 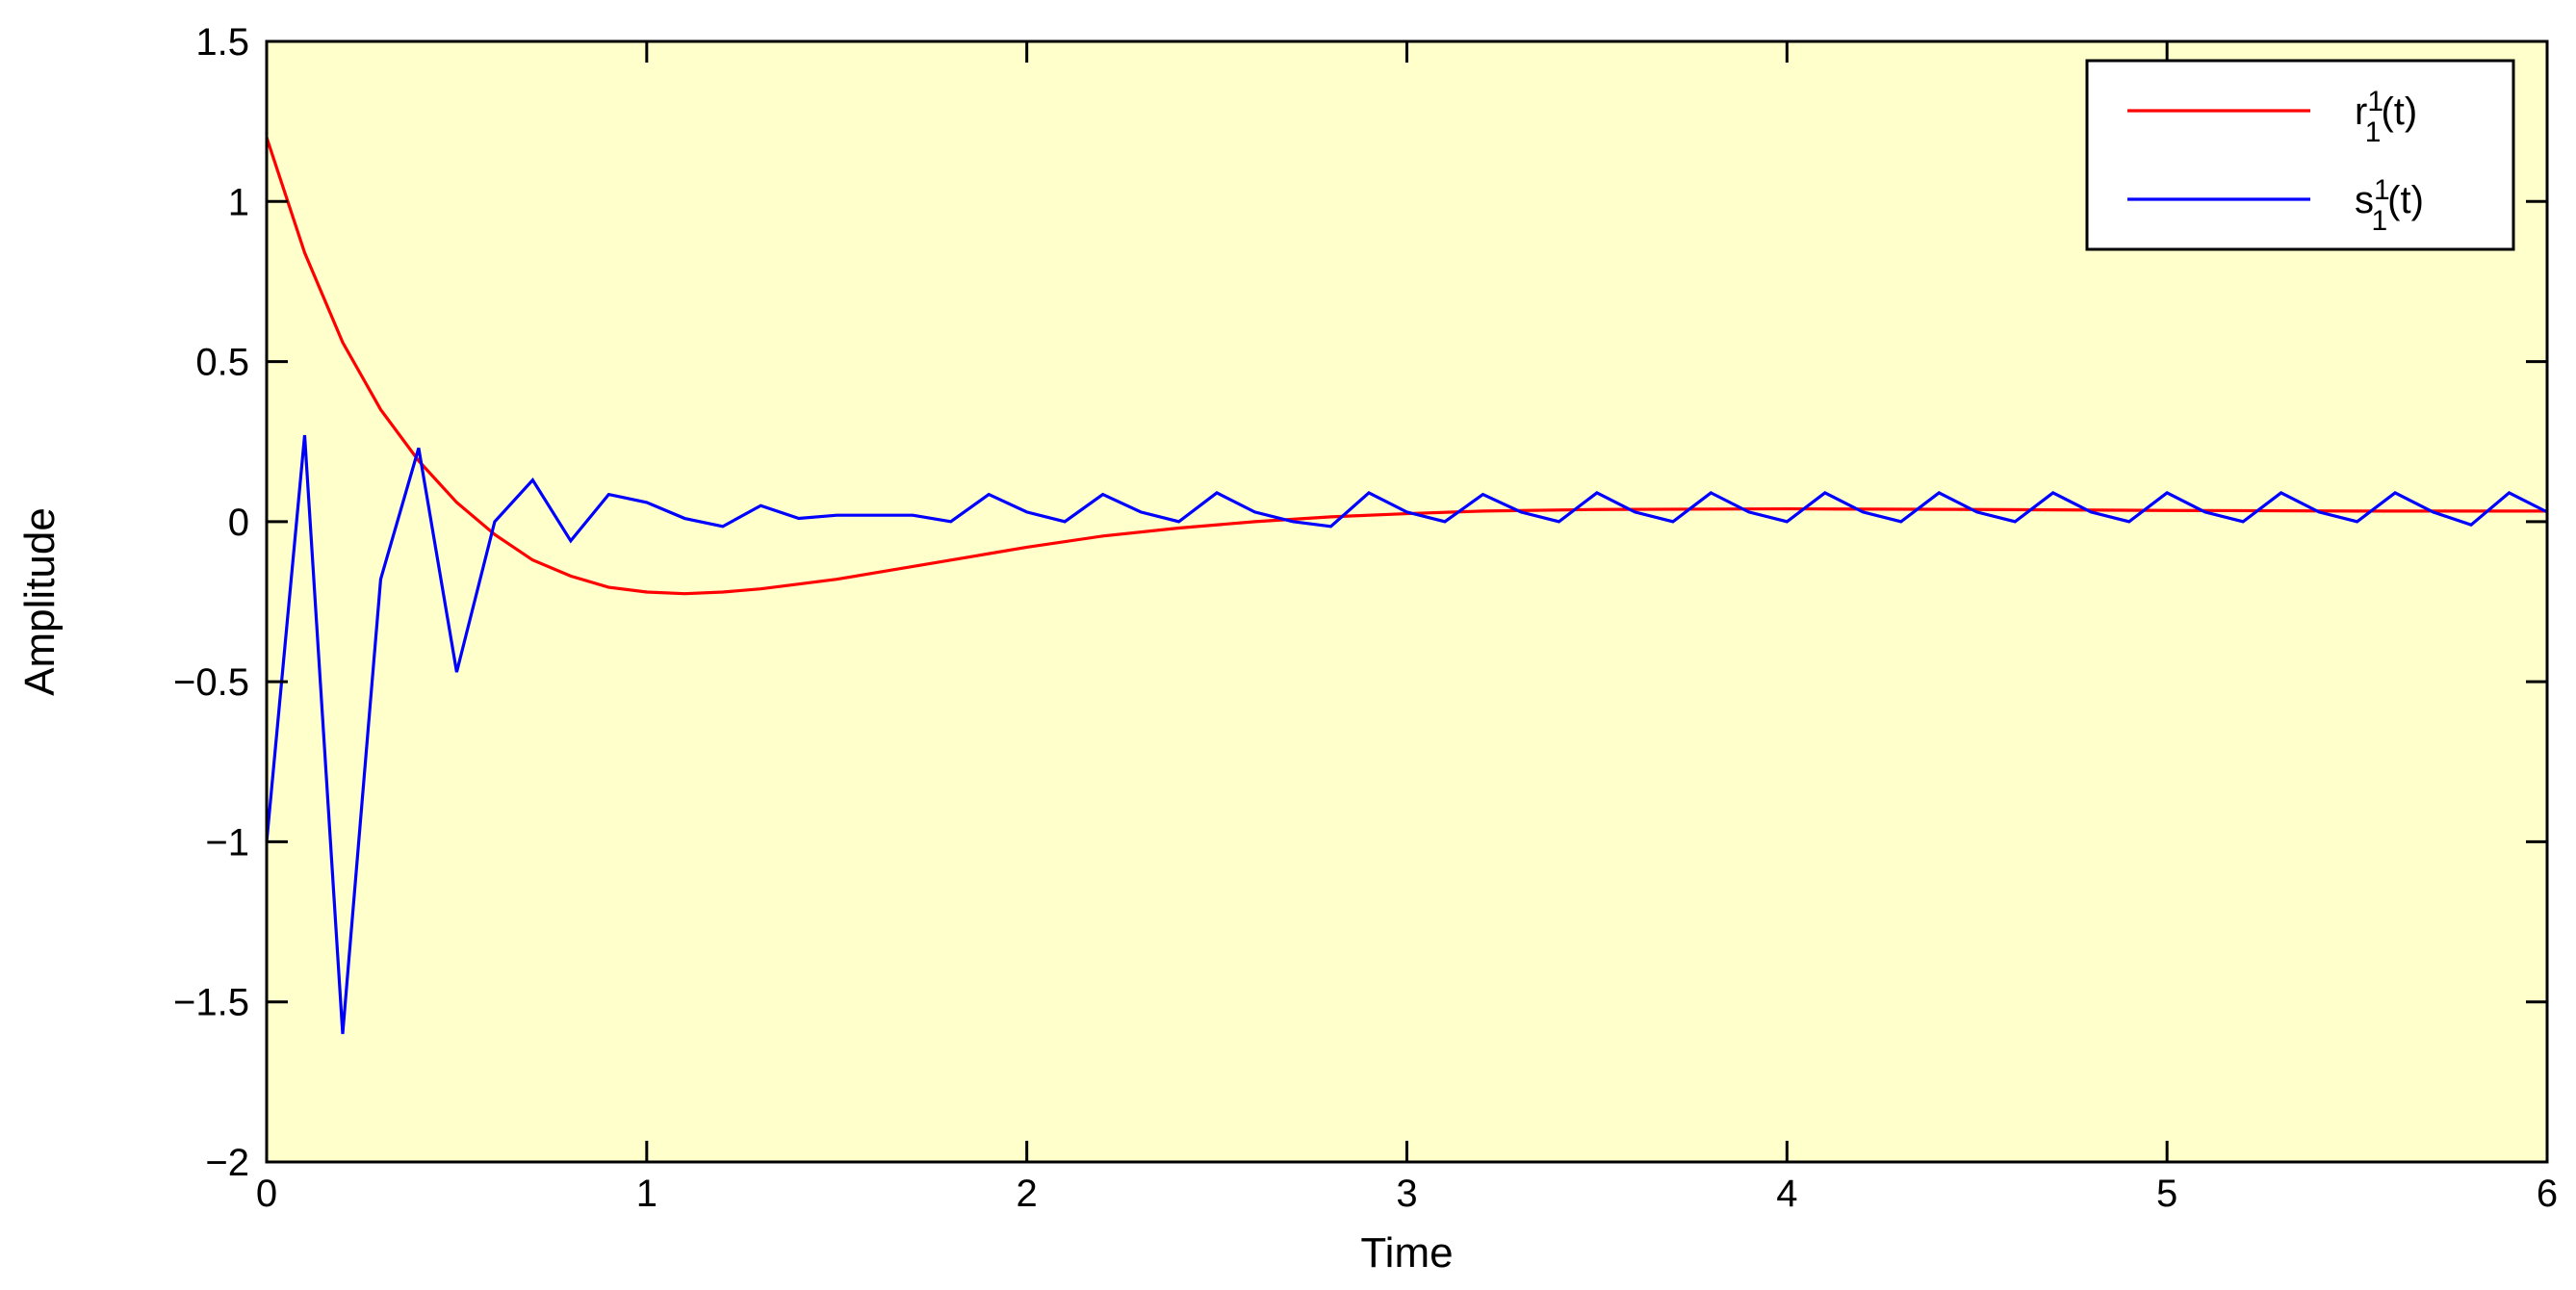 What do you see at coordinates (1786, 1194) in the screenshot?
I see `x-tick-label: 4` at bounding box center [1786, 1194].